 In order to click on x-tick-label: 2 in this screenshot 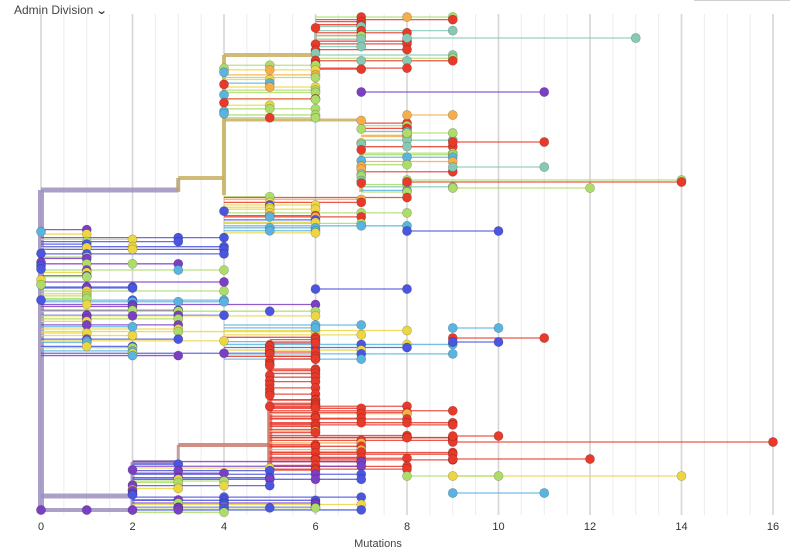, I will do `click(132, 527)`.